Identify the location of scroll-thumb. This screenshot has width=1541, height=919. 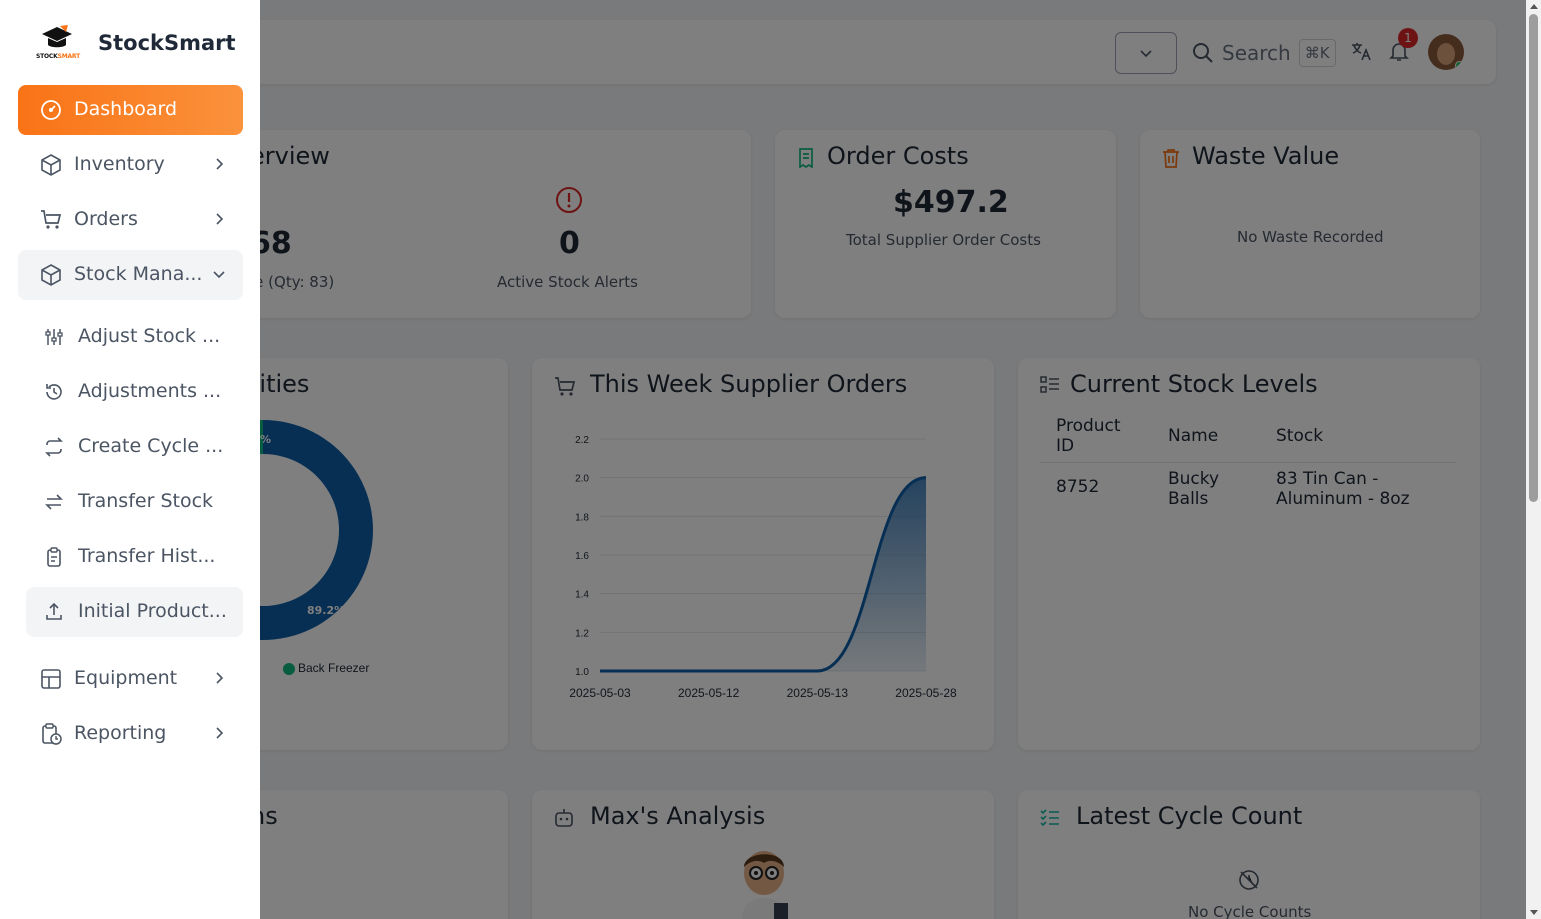
(1533, 258).